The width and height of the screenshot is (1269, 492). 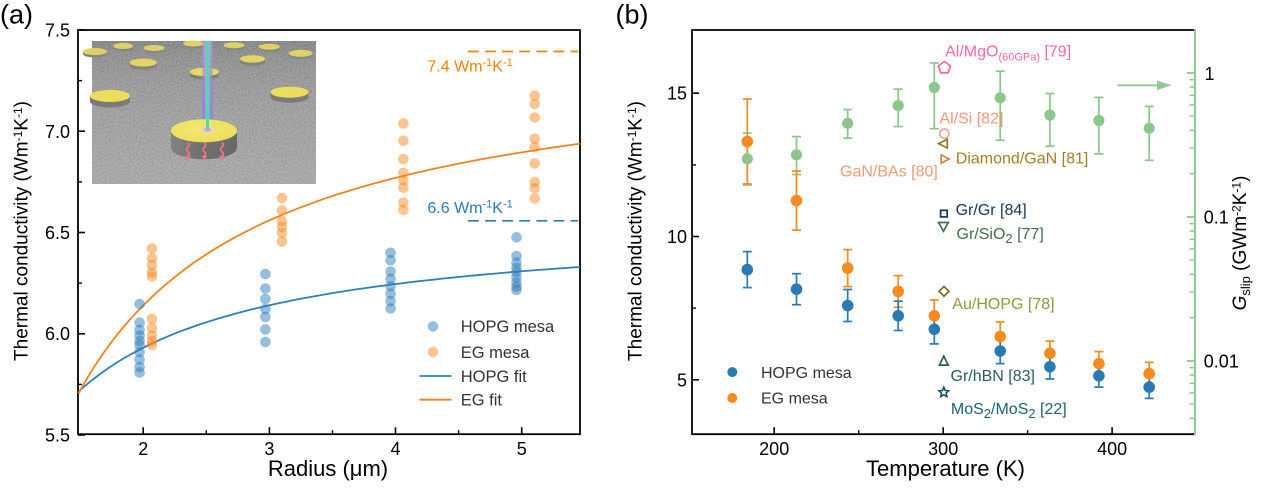 I want to click on svg-text: Gr/SiO2​ [77], so click(x=1000, y=236).